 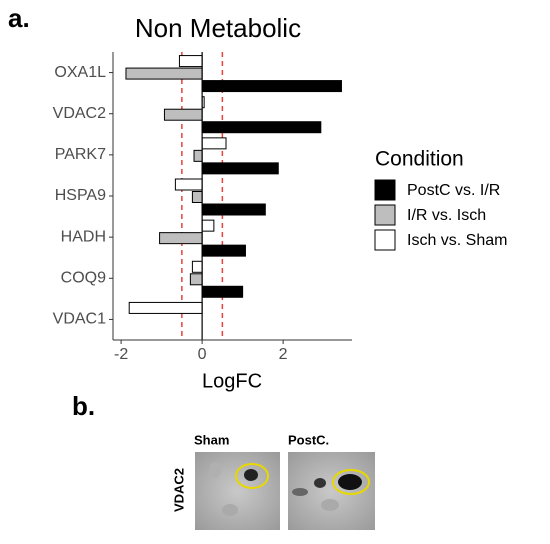 I want to click on x-tick-label: 2, so click(x=283, y=354).